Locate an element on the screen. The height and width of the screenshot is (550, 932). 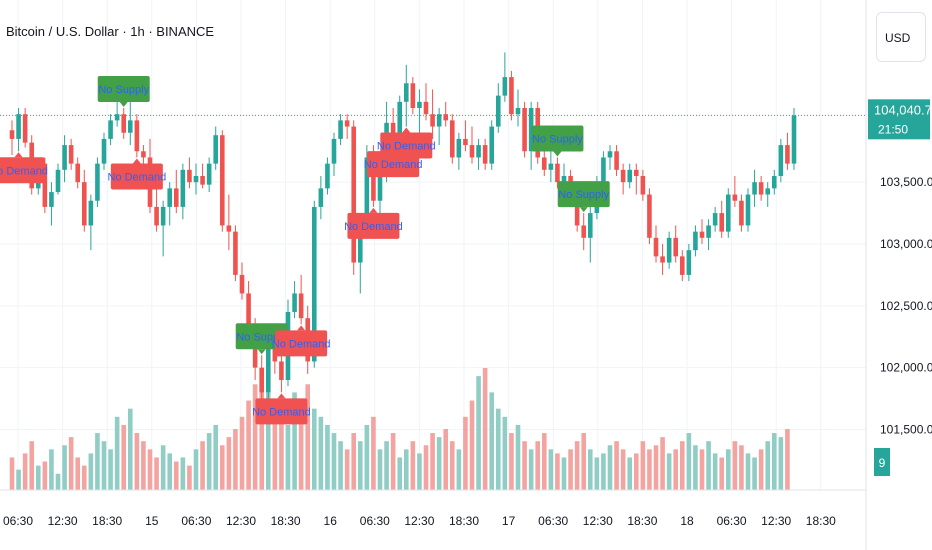
y-tick-label: 101,500.00 is located at coordinates (906, 429).